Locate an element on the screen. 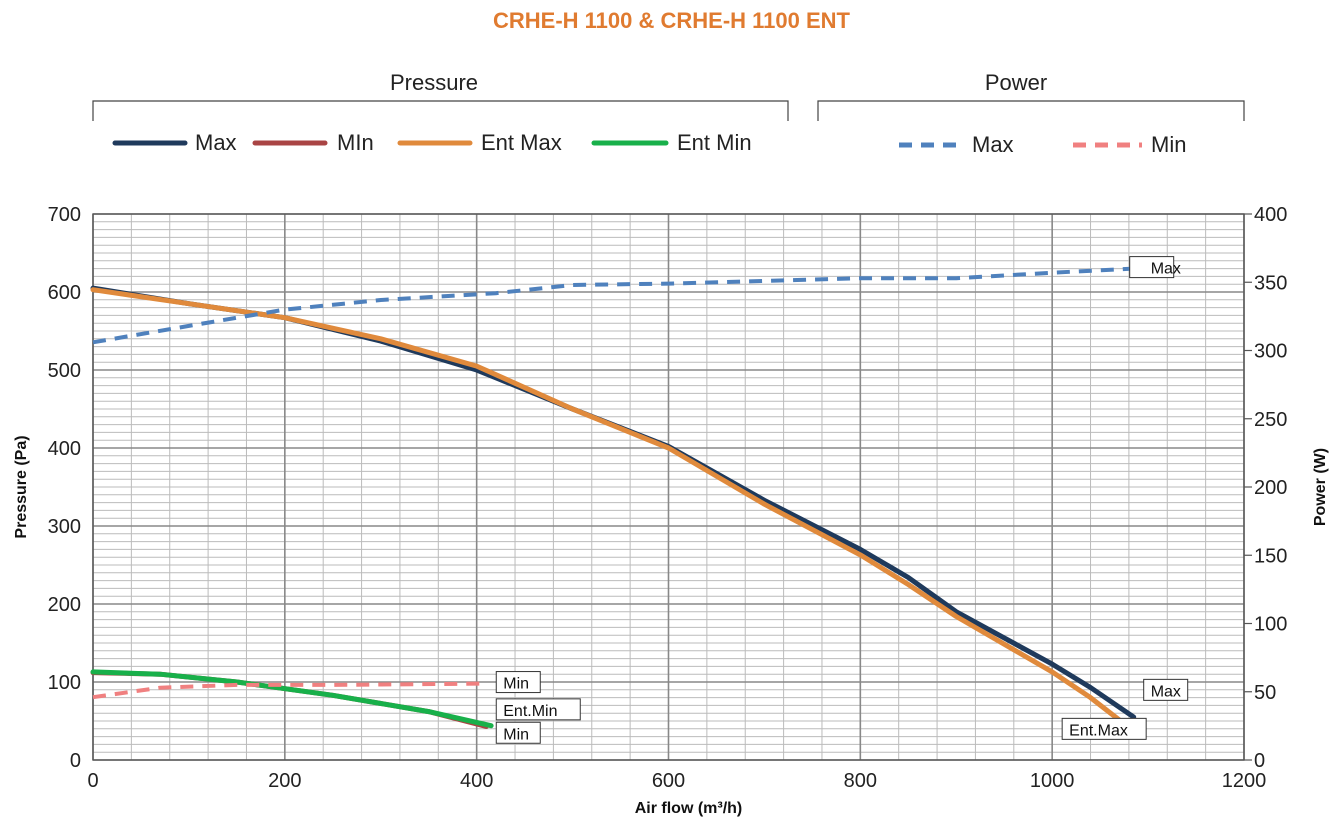 The height and width of the screenshot is (825, 1343). y-right-tick-label: 150 is located at coordinates (1270, 556).